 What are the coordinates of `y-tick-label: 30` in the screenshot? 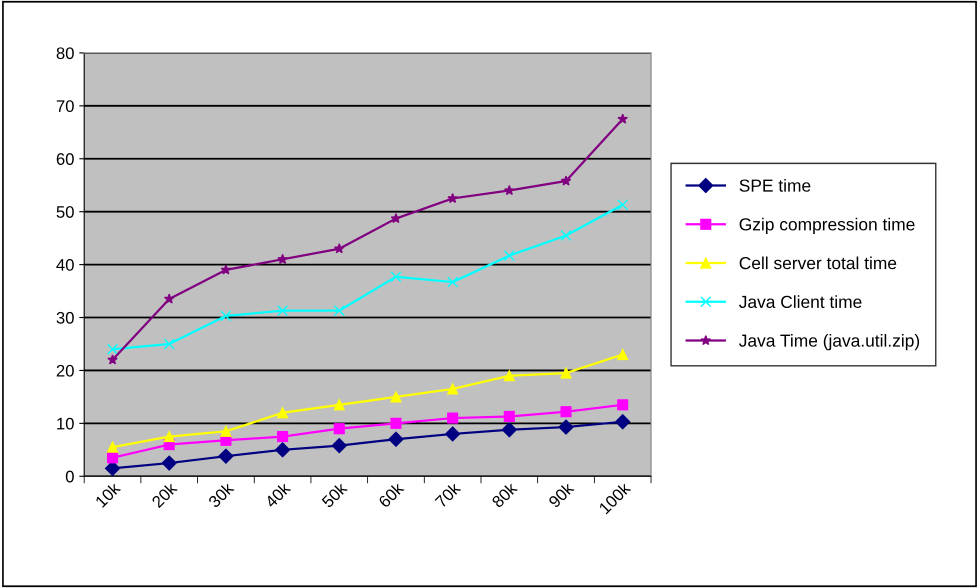 It's located at (65, 318).